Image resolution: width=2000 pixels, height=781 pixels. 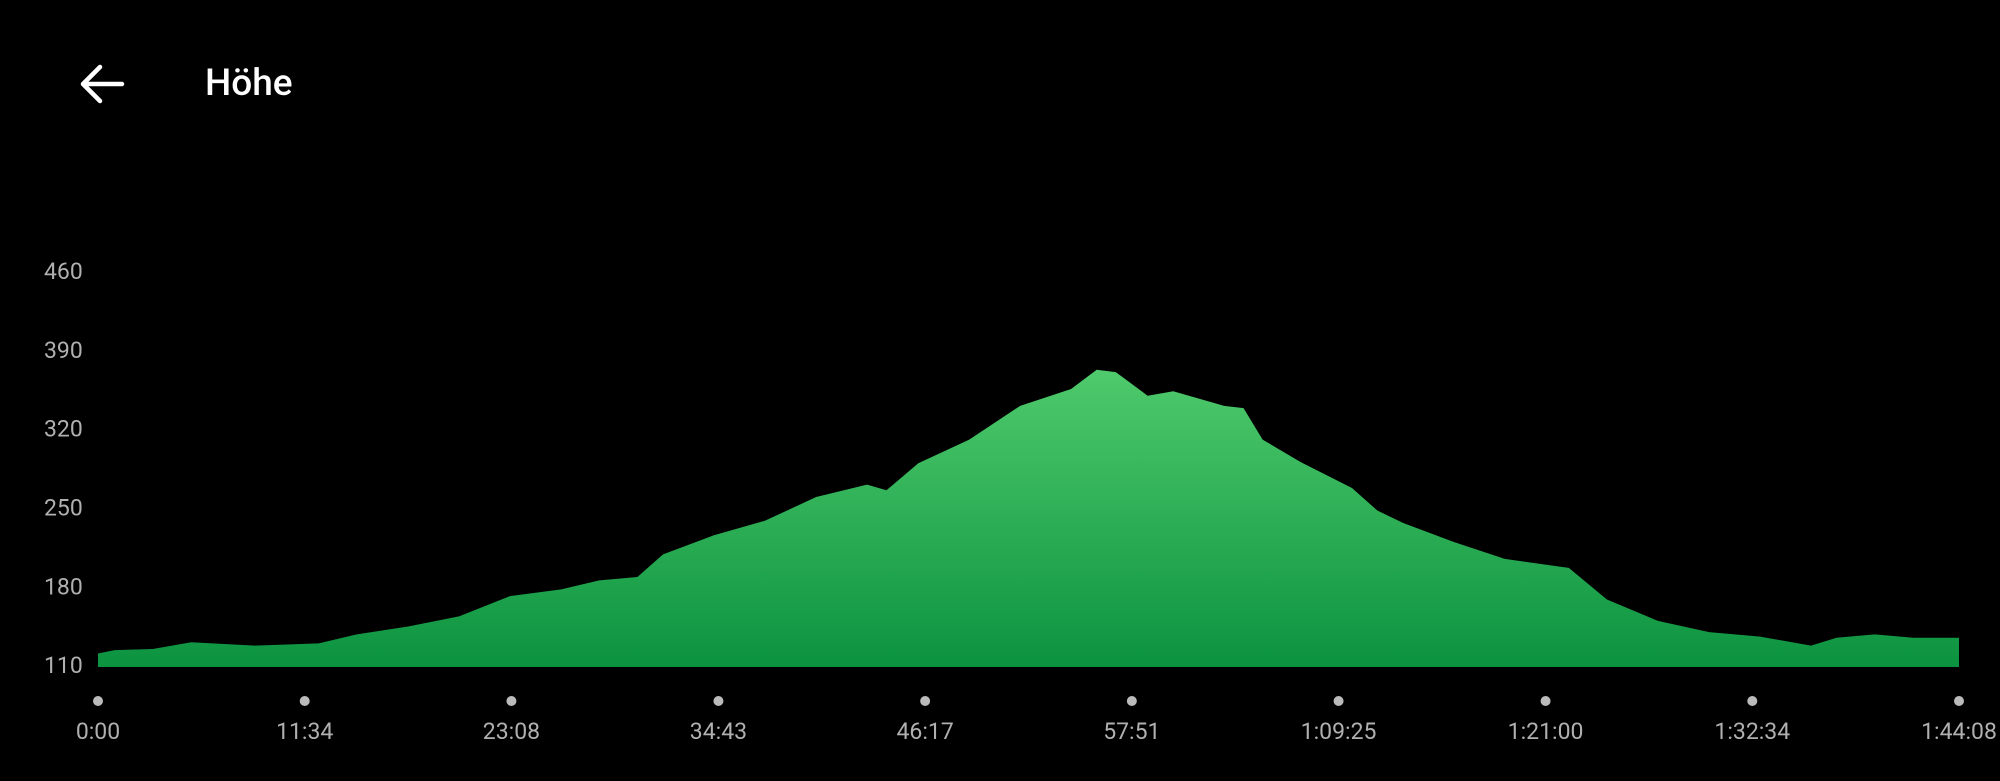 What do you see at coordinates (1959, 731) in the screenshot?
I see `x-tick-label: 1:44:08` at bounding box center [1959, 731].